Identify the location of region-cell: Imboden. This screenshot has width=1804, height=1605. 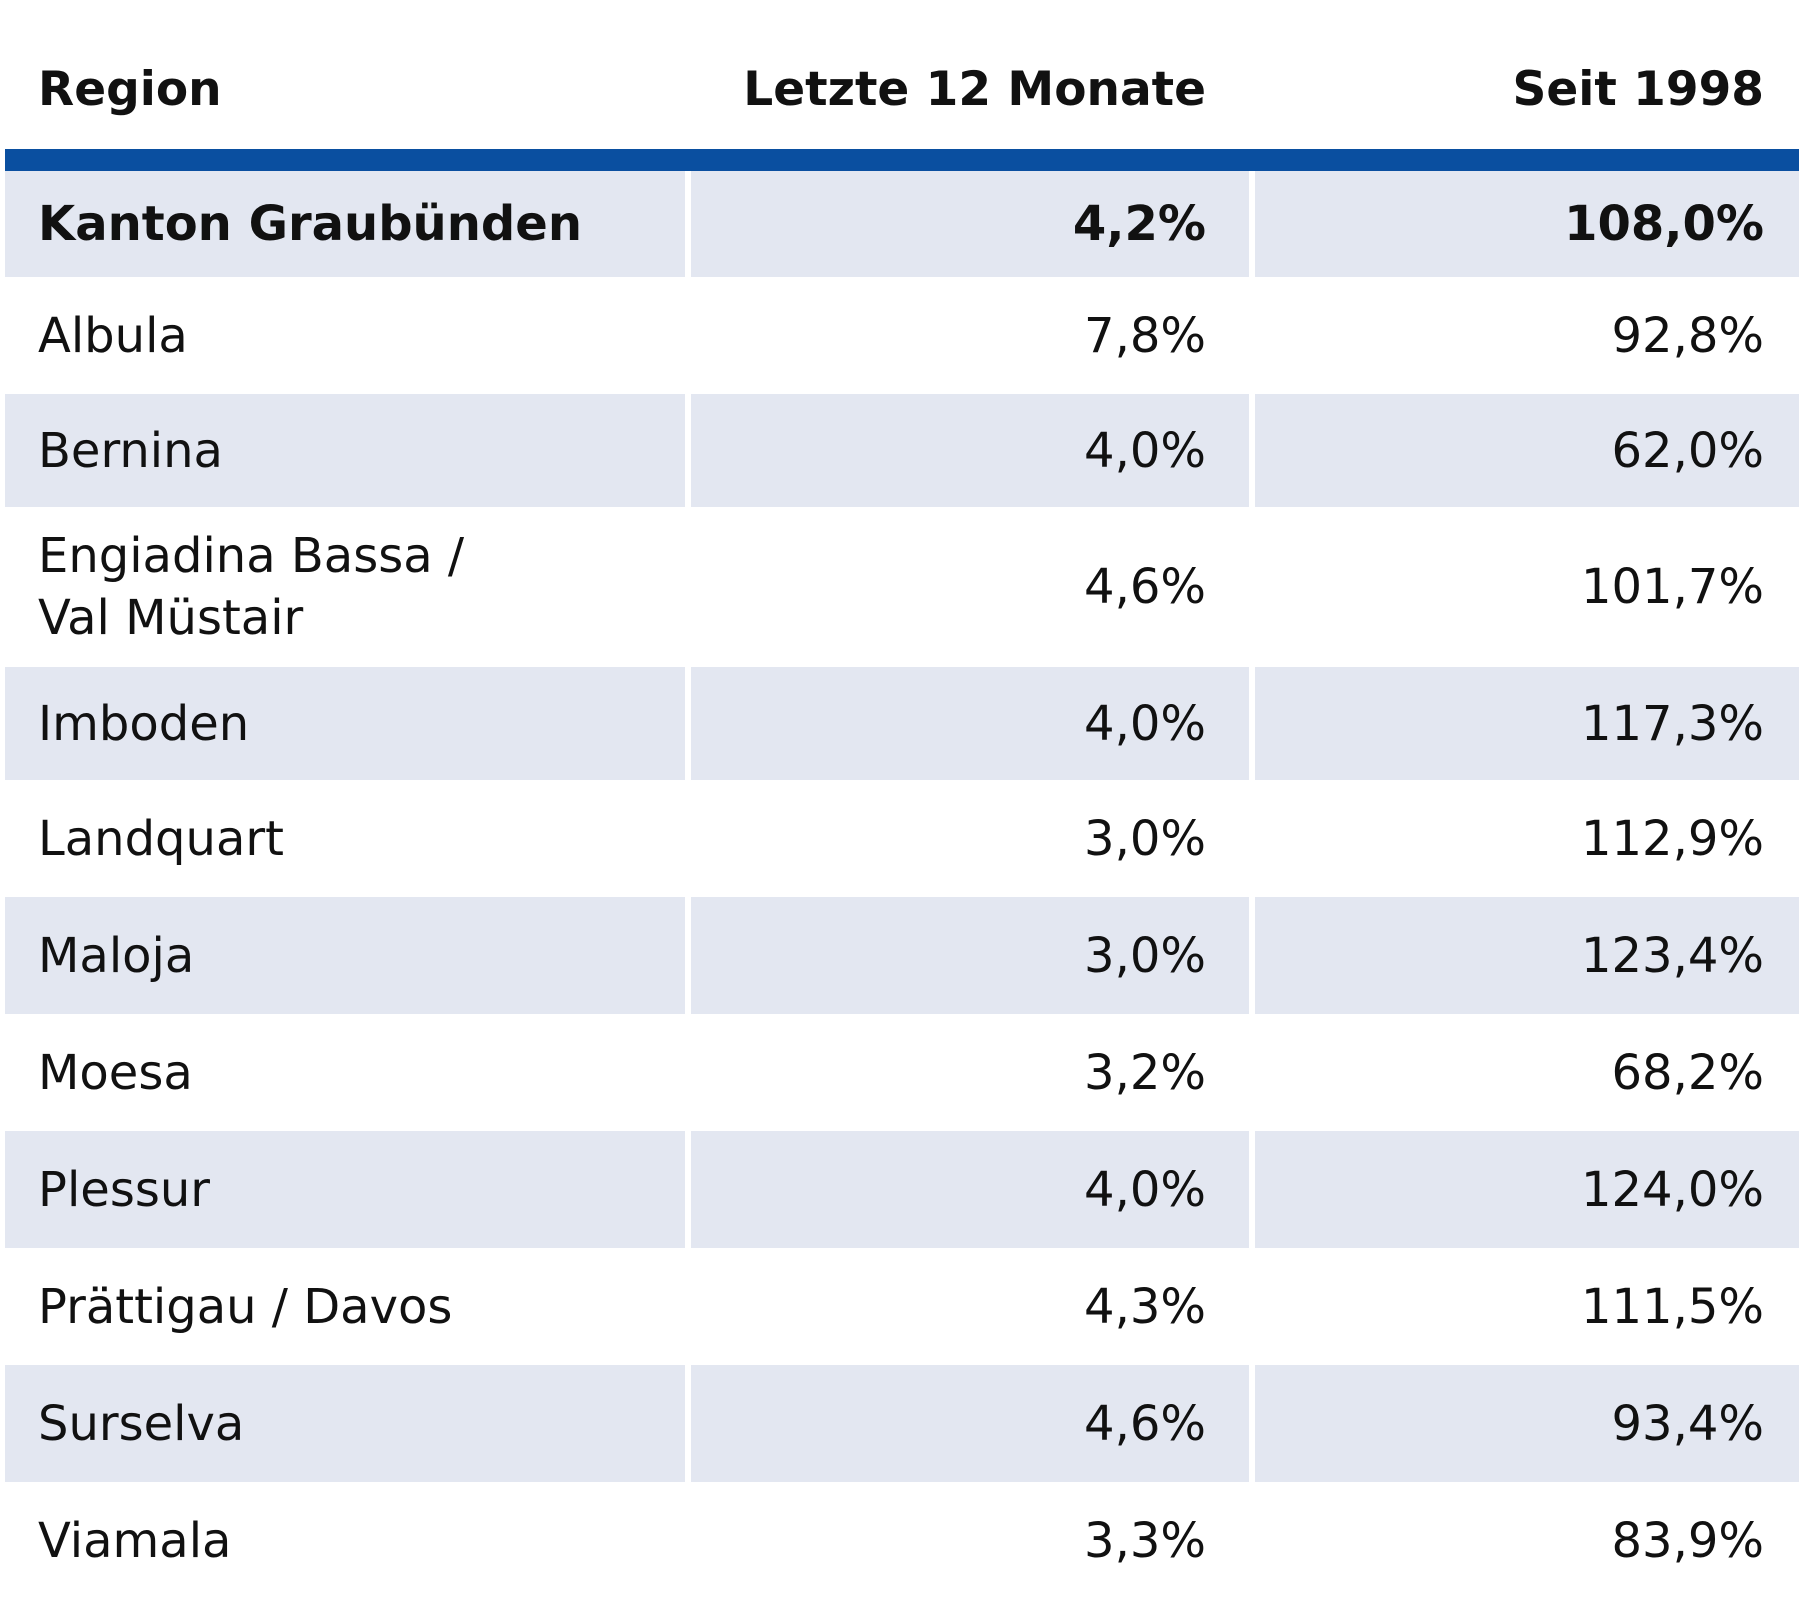
(144, 724).